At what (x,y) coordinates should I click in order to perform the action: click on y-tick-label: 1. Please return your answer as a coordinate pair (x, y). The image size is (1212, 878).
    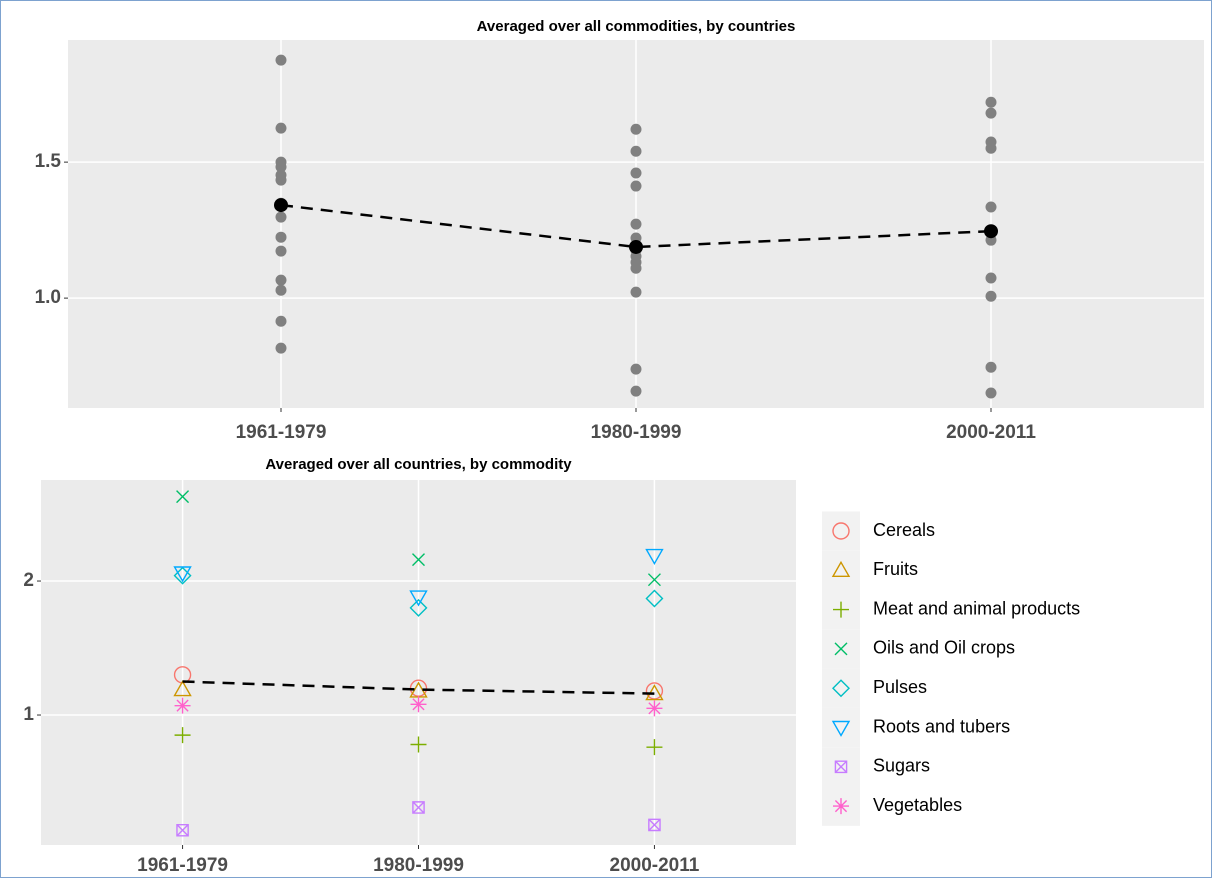
    Looking at the image, I should click on (28, 714).